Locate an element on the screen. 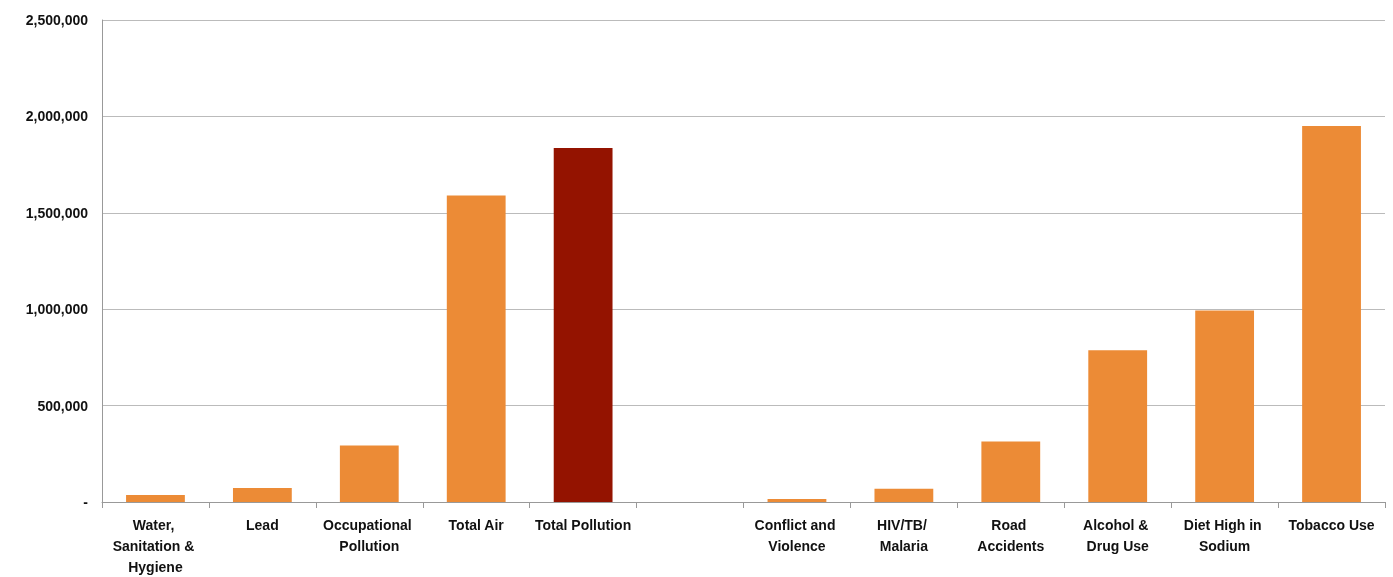 This screenshot has width=1393, height=577. x-tick-label: HIV/TB/ Malaria is located at coordinates (904, 535).